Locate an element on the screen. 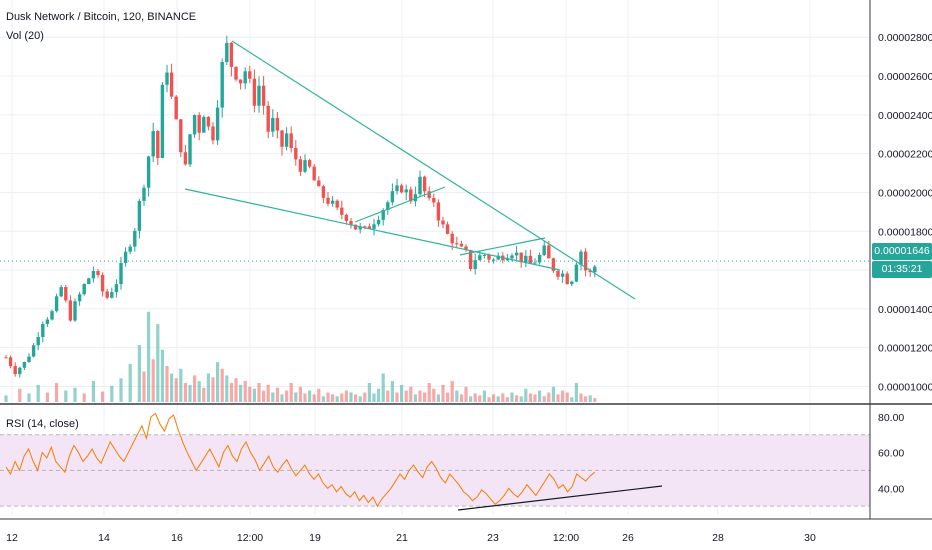  volume-indicator-label: Vol (20) is located at coordinates (25, 36).